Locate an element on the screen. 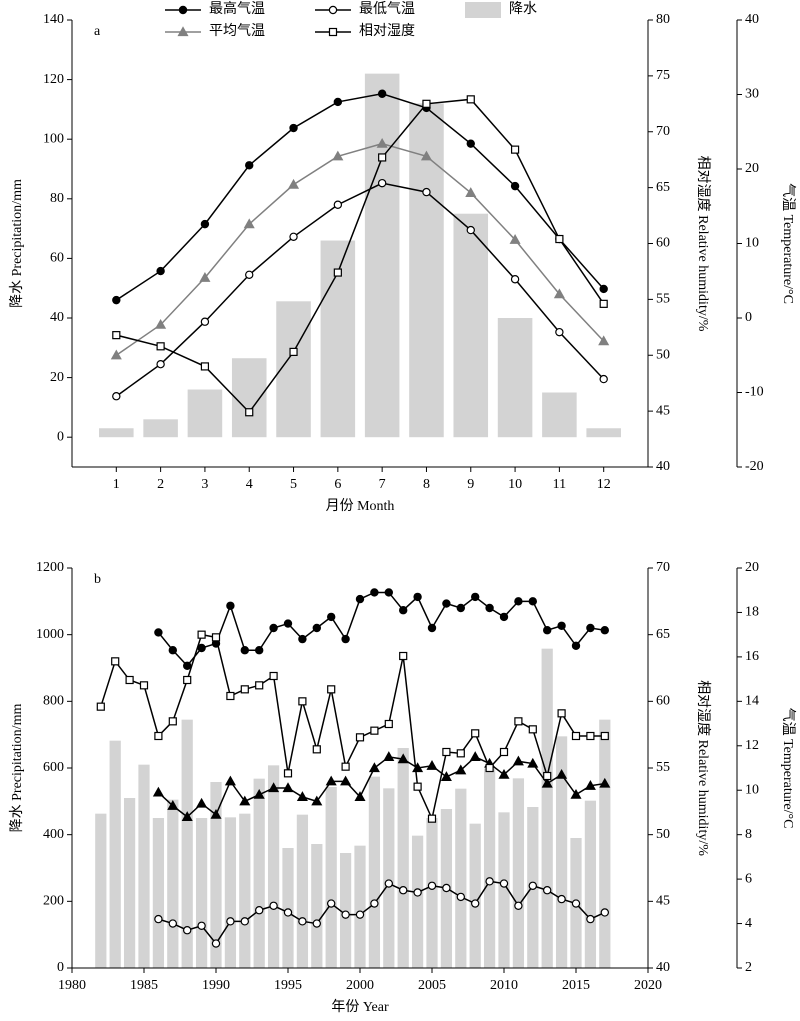 This screenshot has width=800, height=1021. y3-tick-label: 8 is located at coordinates (748, 834).